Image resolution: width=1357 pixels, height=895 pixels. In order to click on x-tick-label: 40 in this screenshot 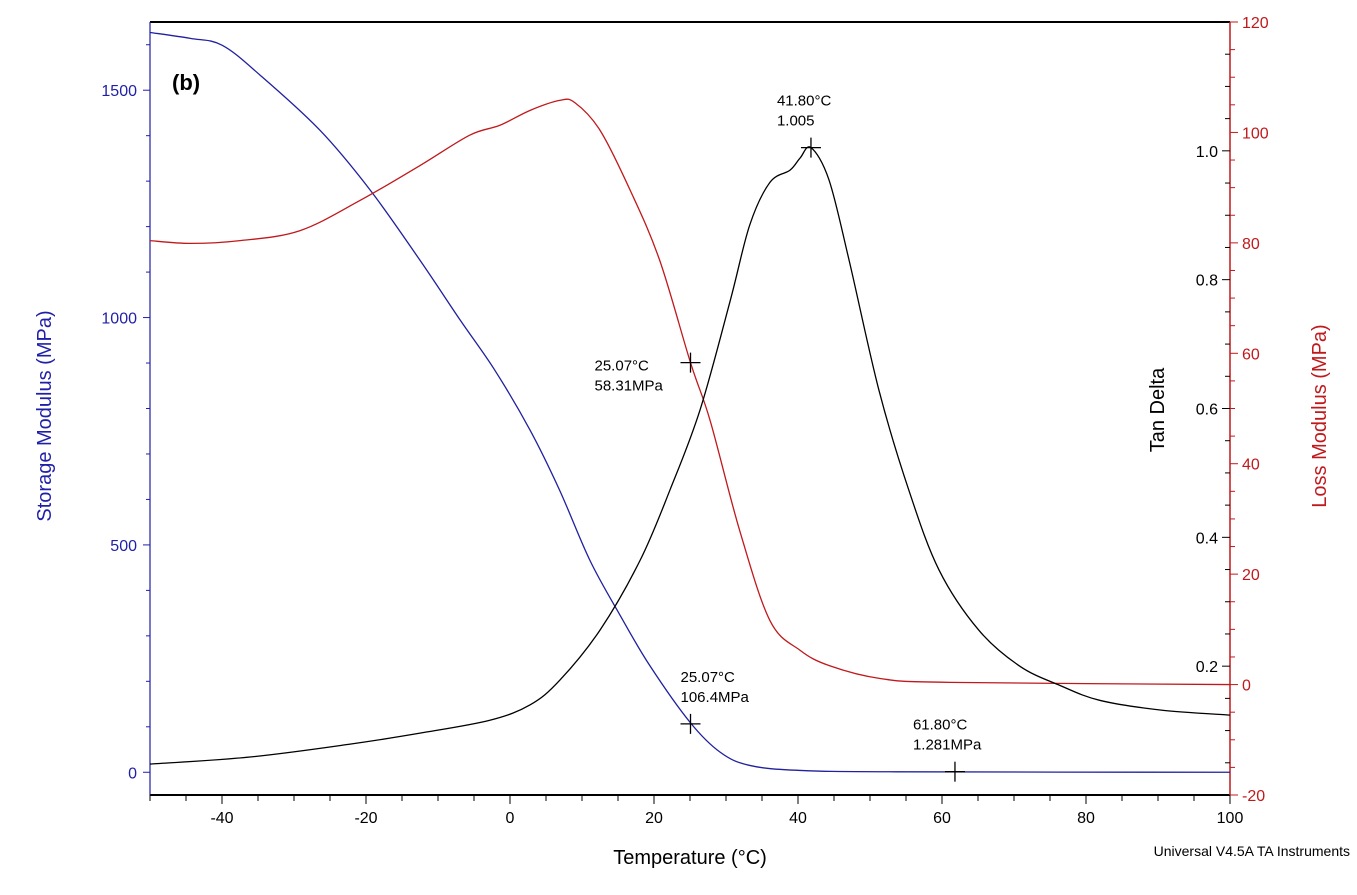, I will do `click(798, 818)`.